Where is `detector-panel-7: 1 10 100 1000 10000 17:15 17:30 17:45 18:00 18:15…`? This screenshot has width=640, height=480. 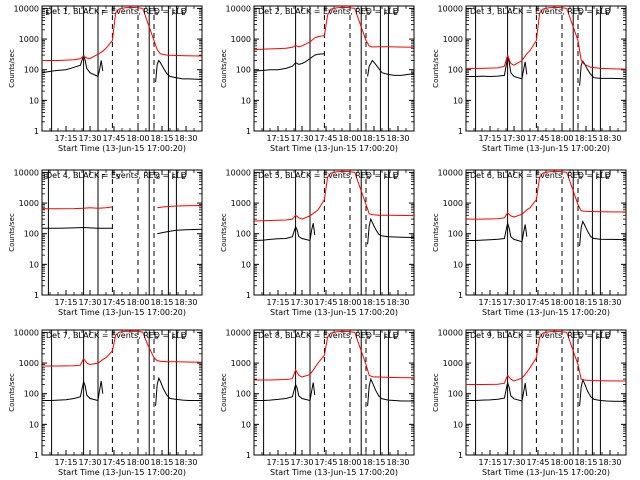 detector-panel-7: 1 10 100 1000 10000 17:15 17:30 17:45 18:00 18:15… is located at coordinates (105, 402).